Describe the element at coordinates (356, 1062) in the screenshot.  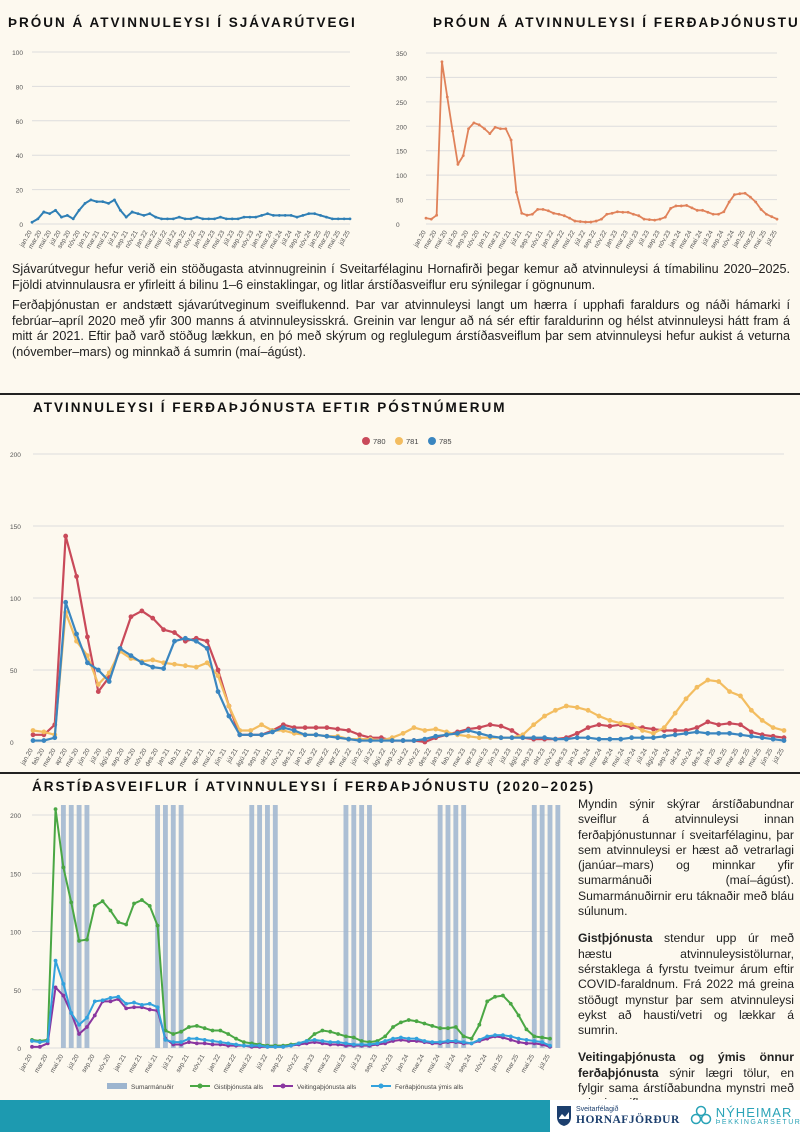
I see `x-tick-label: júl.23` at that location.